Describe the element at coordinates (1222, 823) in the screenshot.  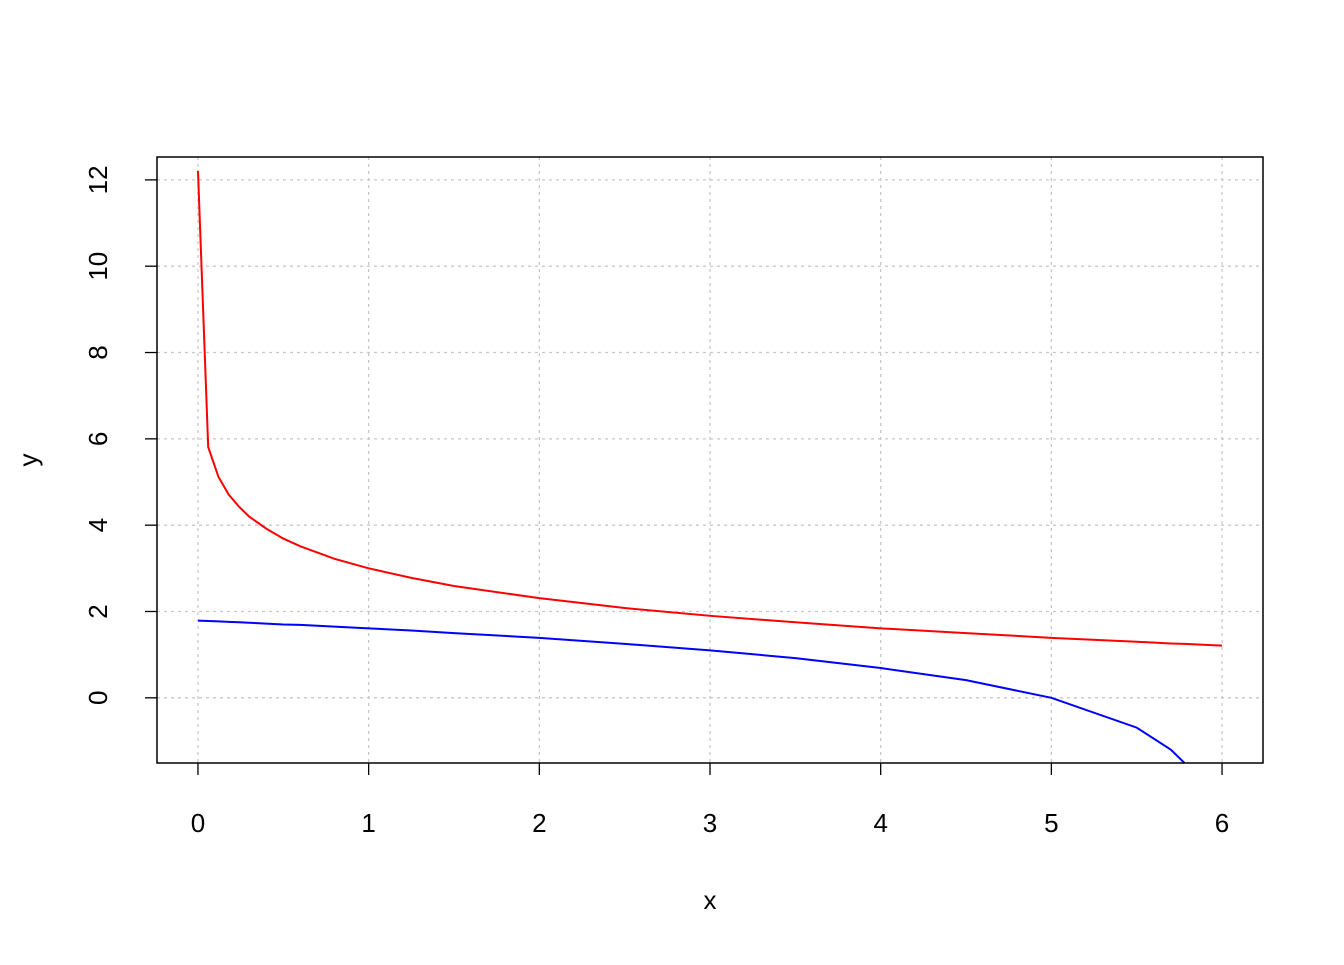
I see `x-tick-label: 6` at that location.